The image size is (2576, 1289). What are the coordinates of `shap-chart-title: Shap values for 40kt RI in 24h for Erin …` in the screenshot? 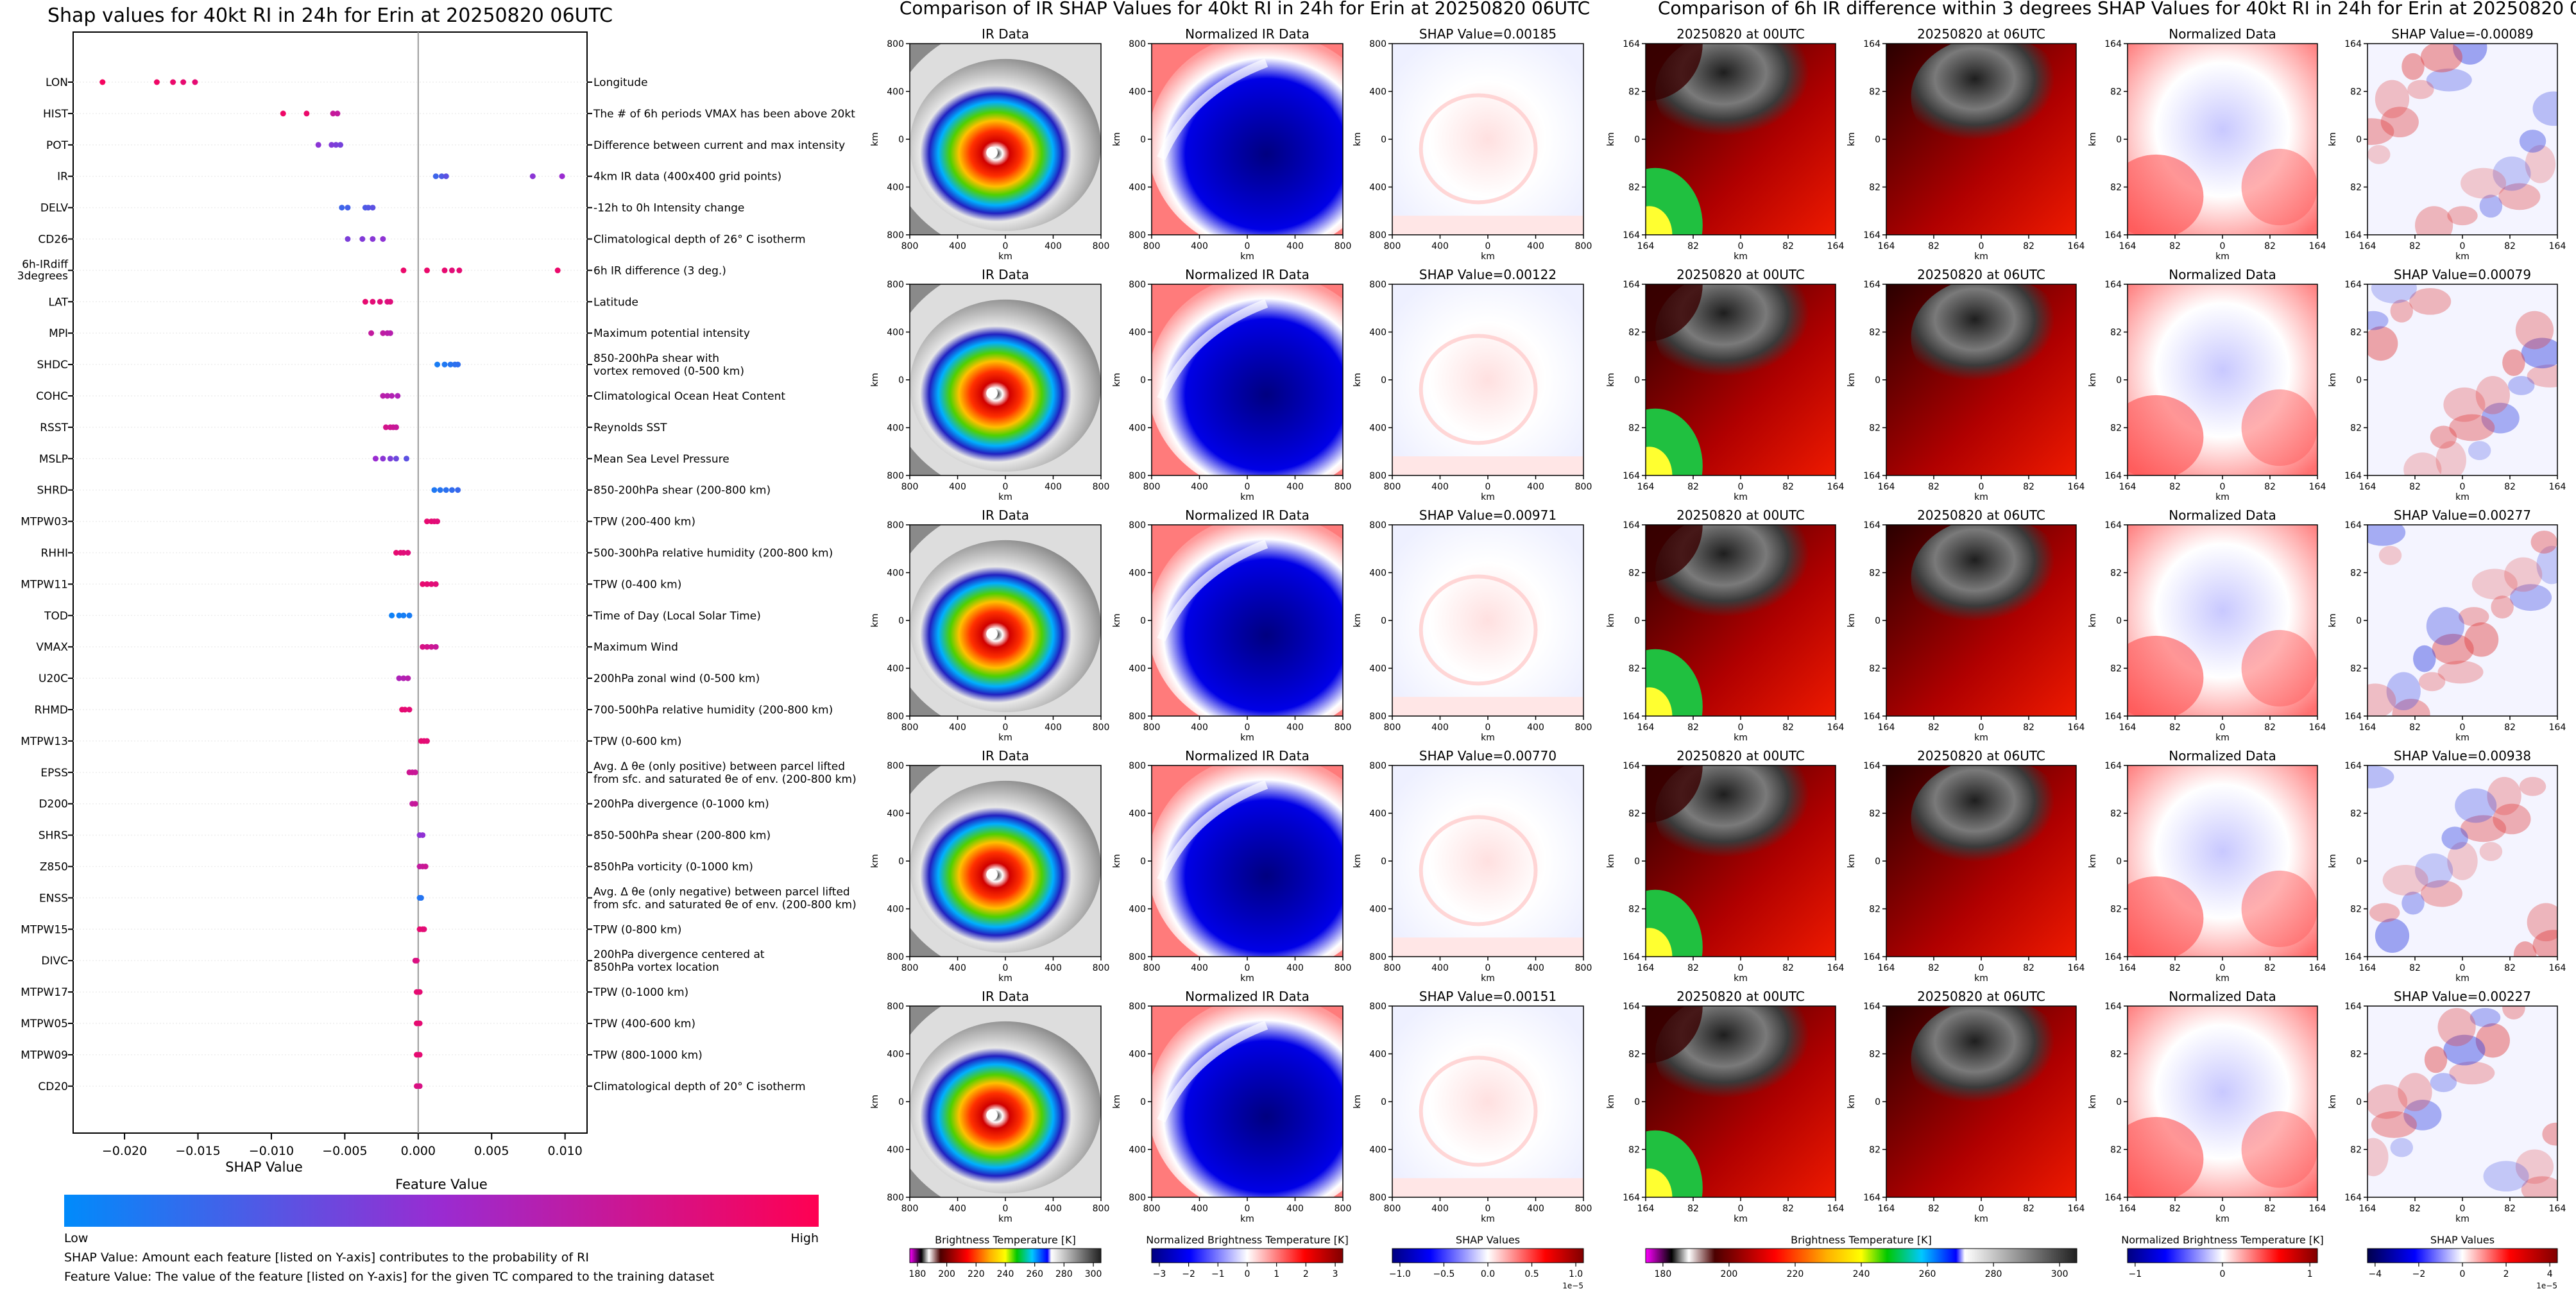 It's located at (330, 15).